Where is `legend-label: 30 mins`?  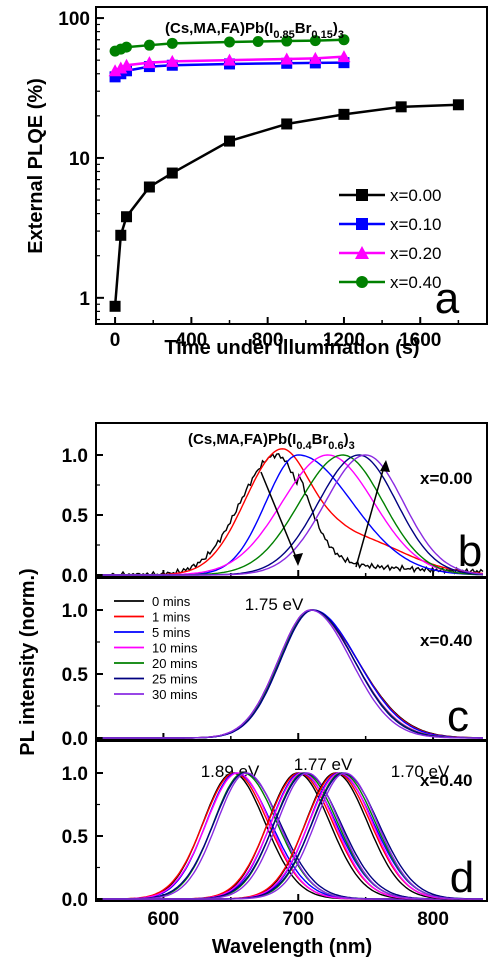 legend-label: 30 mins is located at coordinates (175, 694).